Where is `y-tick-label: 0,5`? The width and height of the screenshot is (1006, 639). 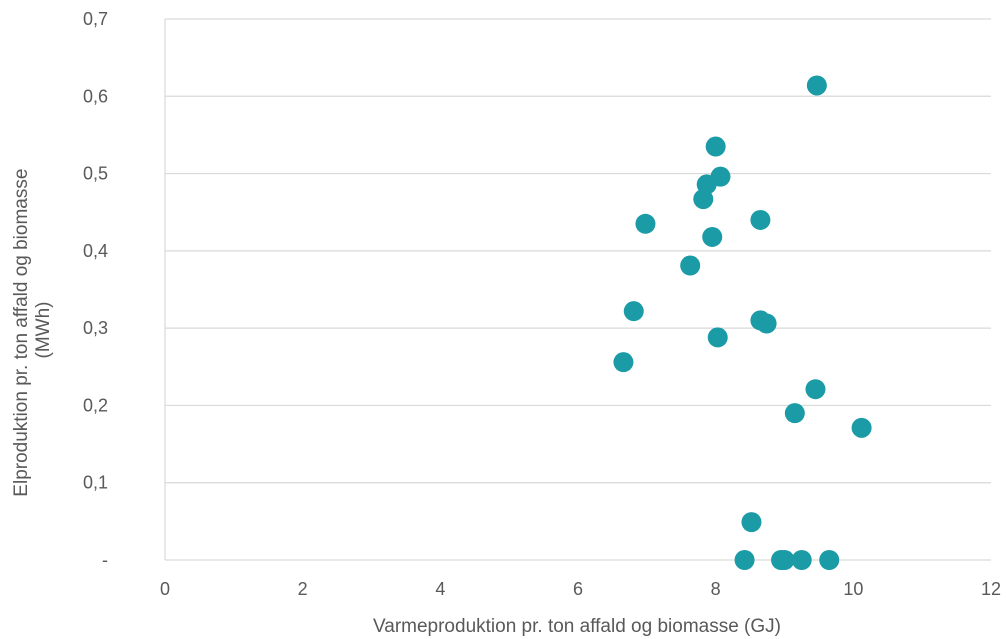
y-tick-label: 0,5 is located at coordinates (95, 174).